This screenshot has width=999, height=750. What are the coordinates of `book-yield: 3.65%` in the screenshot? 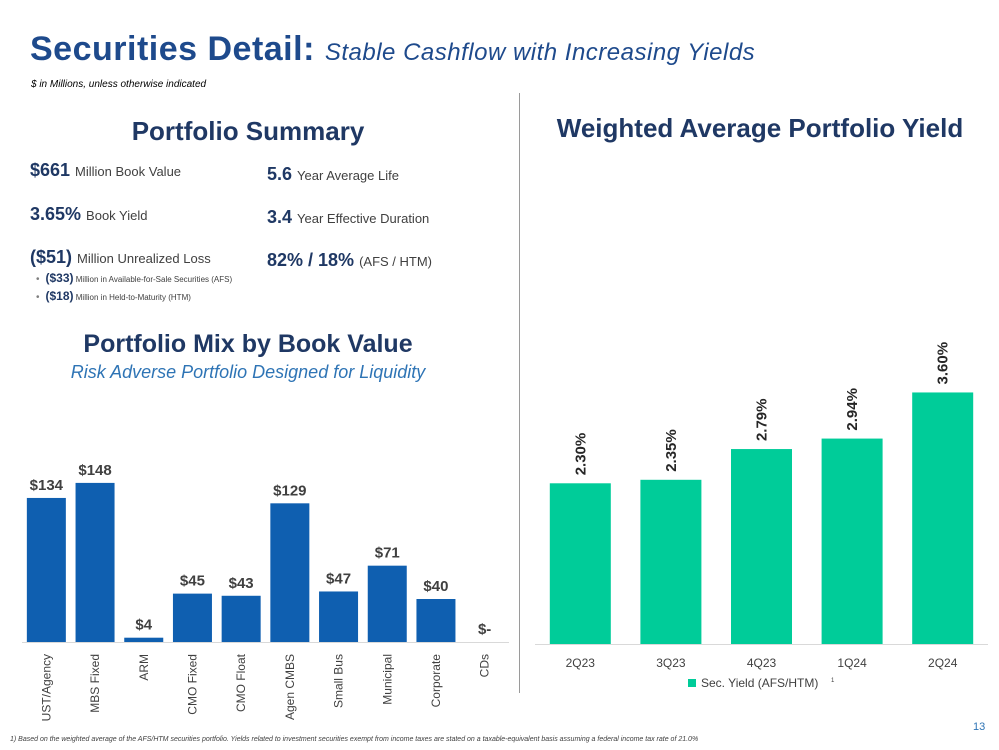 It's located at (56, 214).